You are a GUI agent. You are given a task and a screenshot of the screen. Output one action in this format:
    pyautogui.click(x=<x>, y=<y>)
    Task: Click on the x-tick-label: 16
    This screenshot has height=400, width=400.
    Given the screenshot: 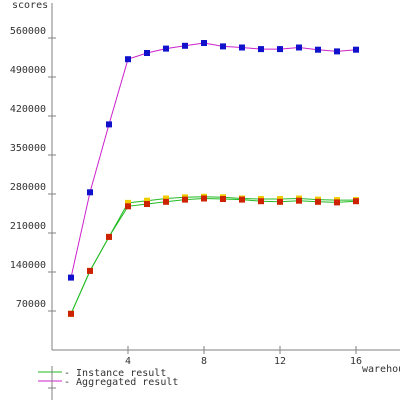 What is the action you would take?
    pyautogui.click(x=356, y=361)
    